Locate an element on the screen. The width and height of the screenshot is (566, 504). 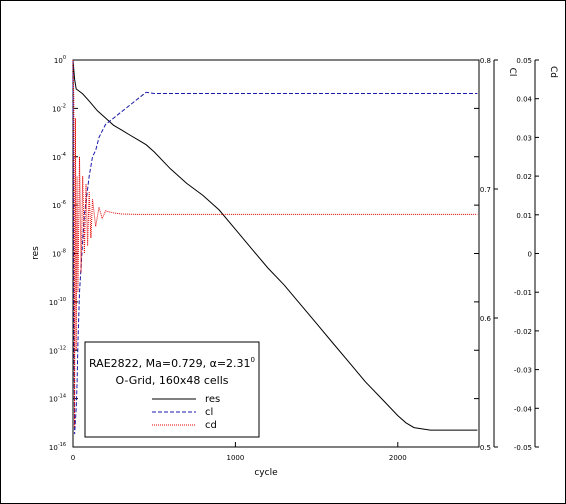
cd-tick-label-7: -0.02 is located at coordinates (523, 332).